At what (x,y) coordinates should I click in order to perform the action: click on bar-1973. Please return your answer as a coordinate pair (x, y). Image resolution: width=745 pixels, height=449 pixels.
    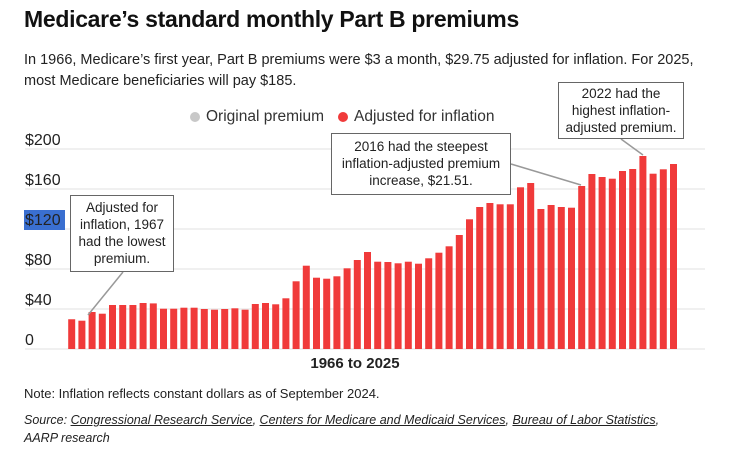
    Looking at the image, I should click on (143, 326).